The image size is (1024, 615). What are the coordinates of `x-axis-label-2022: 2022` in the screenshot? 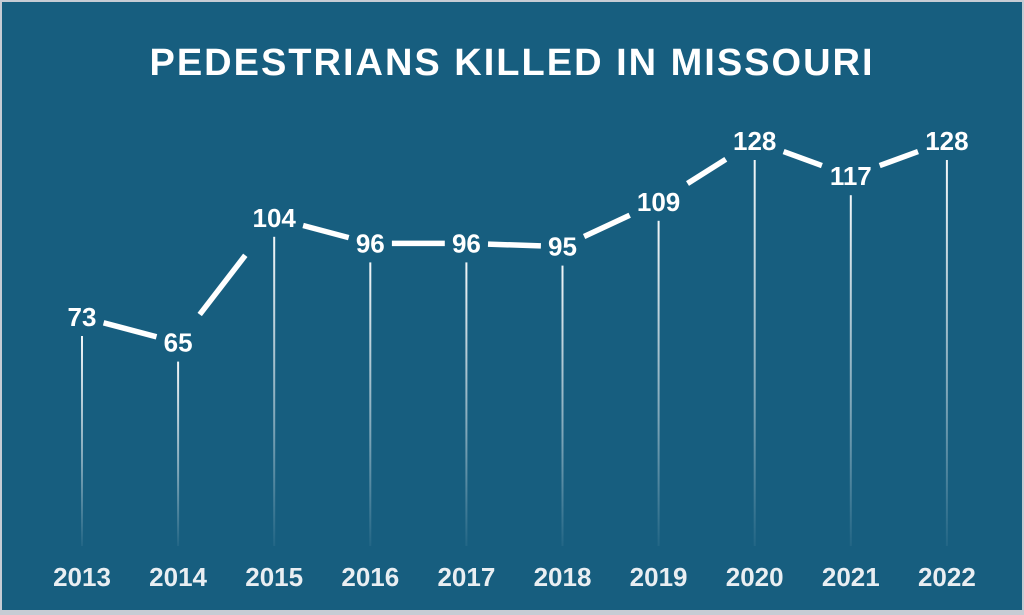 It's located at (947, 577).